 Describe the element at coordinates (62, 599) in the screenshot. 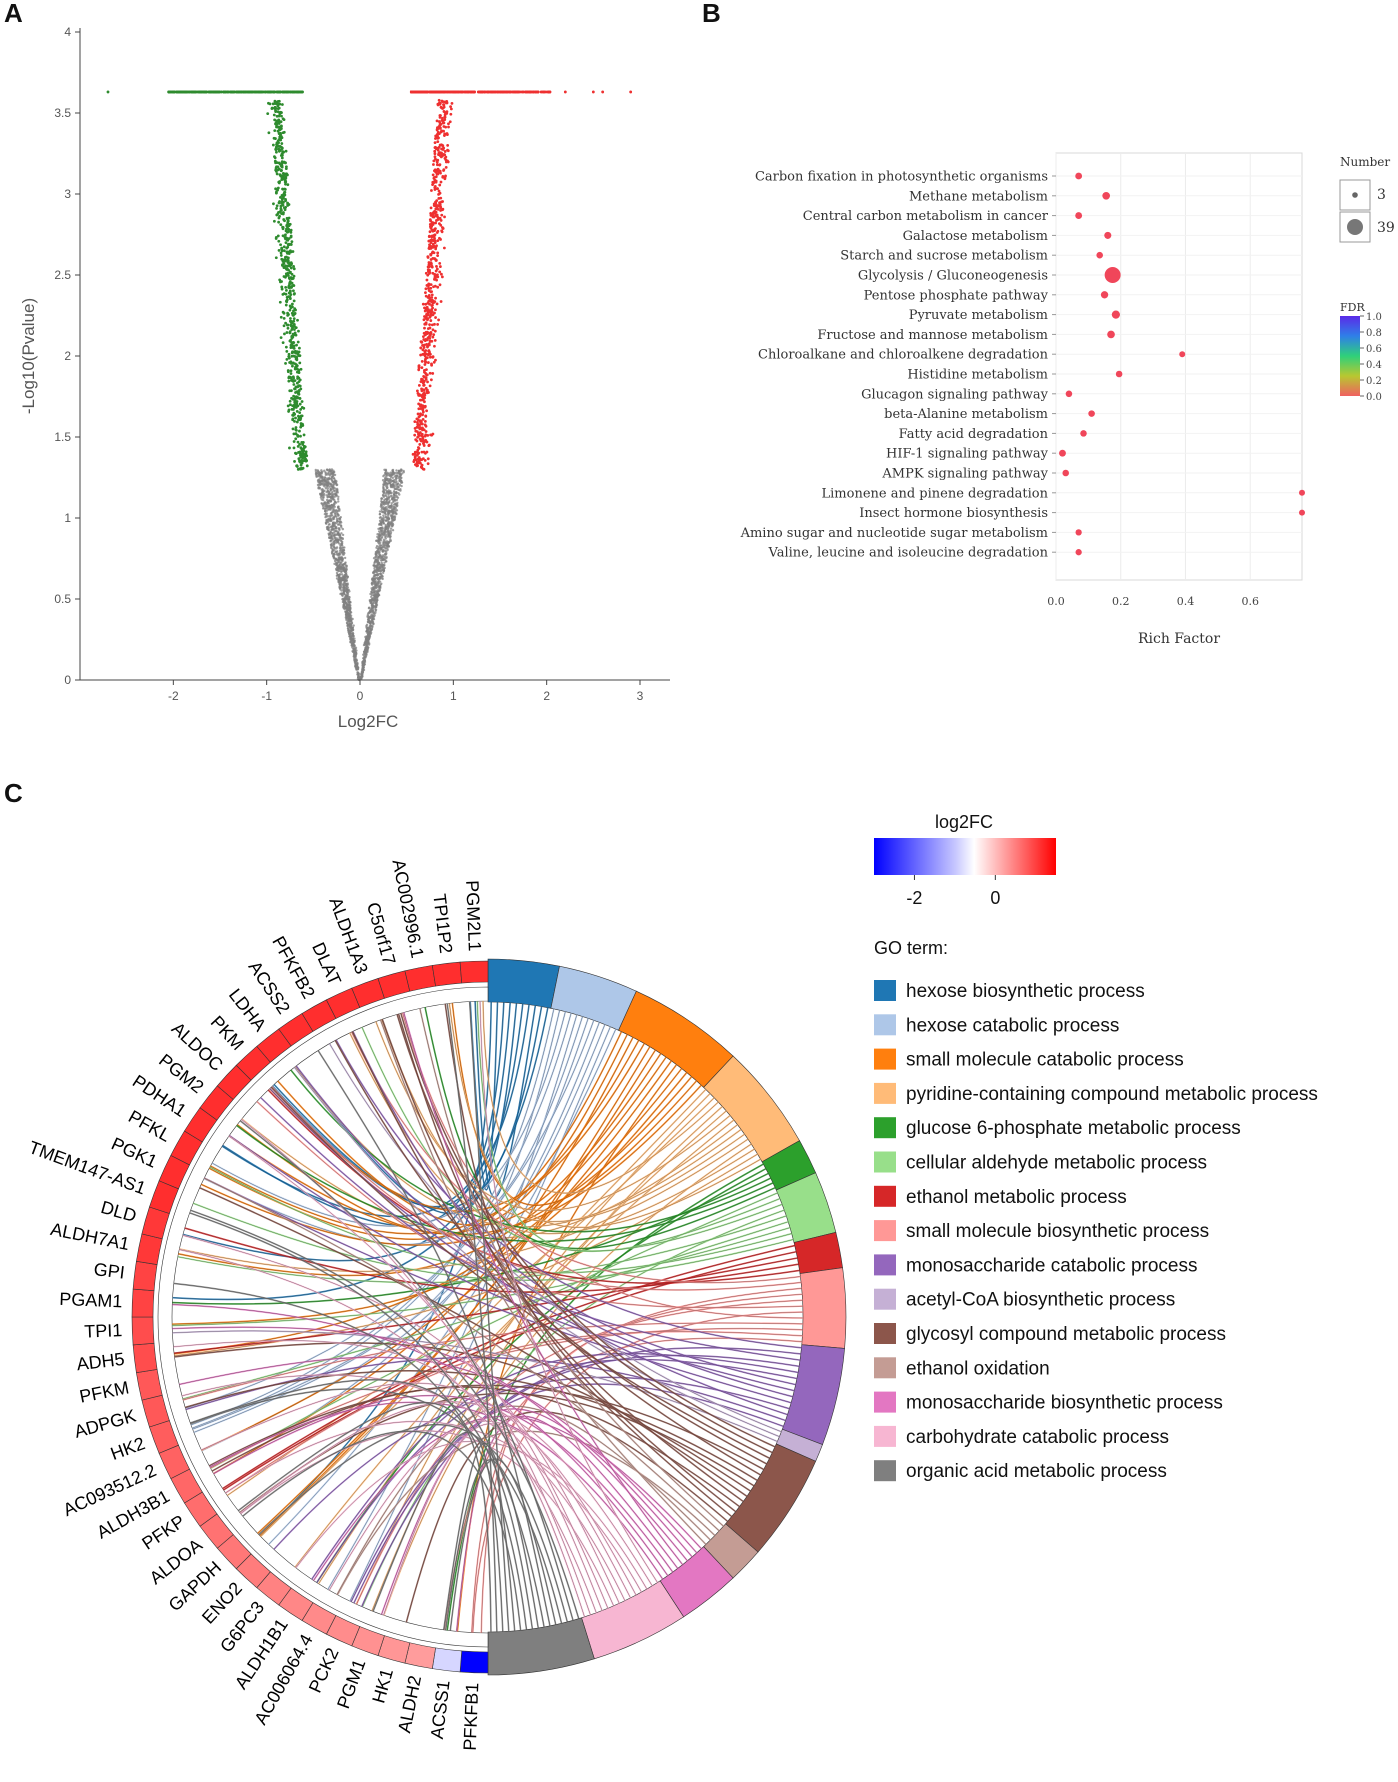

I see `y-tick-label: 0.5` at that location.